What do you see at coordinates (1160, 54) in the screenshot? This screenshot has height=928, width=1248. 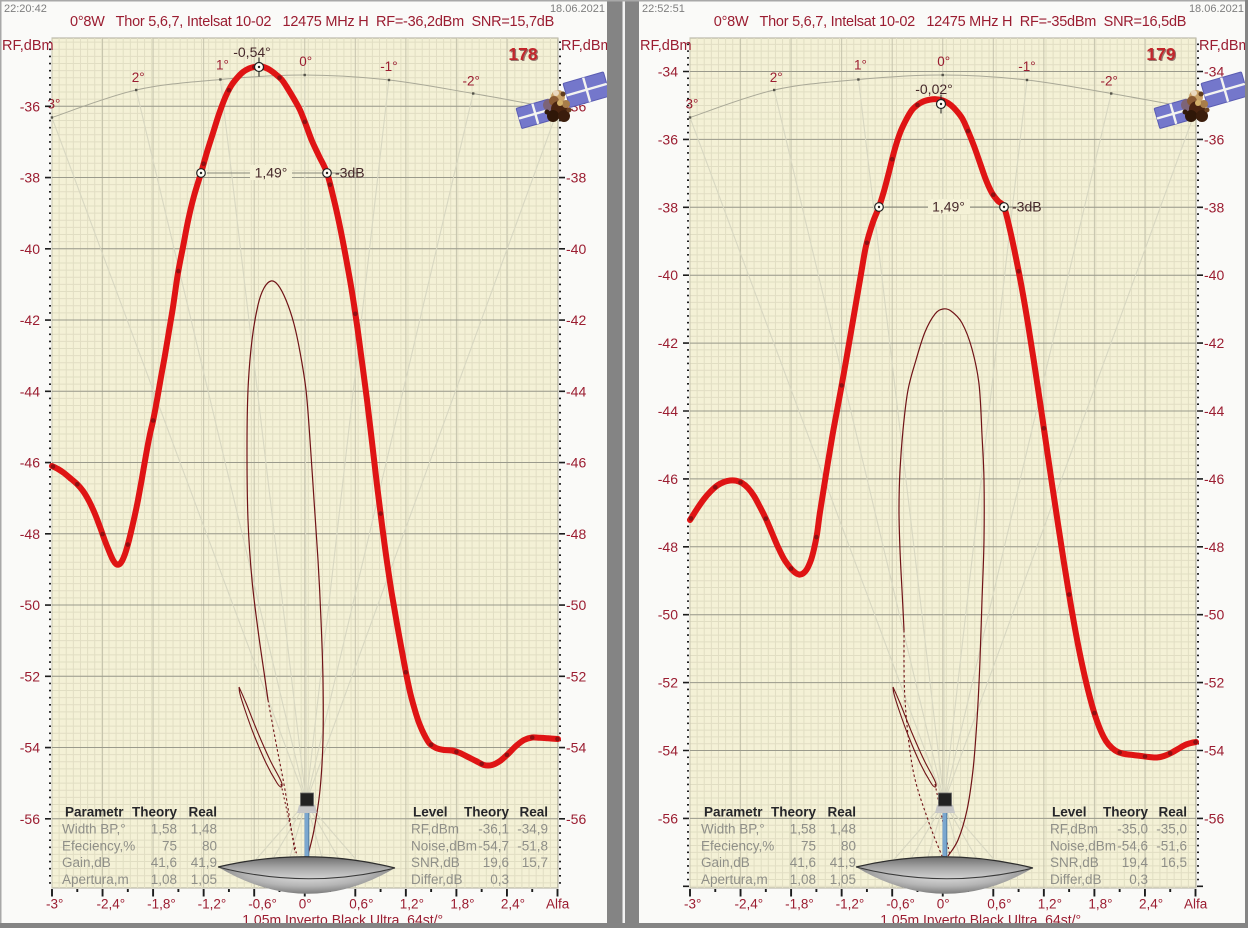 I see `svg-text: 179` at bounding box center [1160, 54].